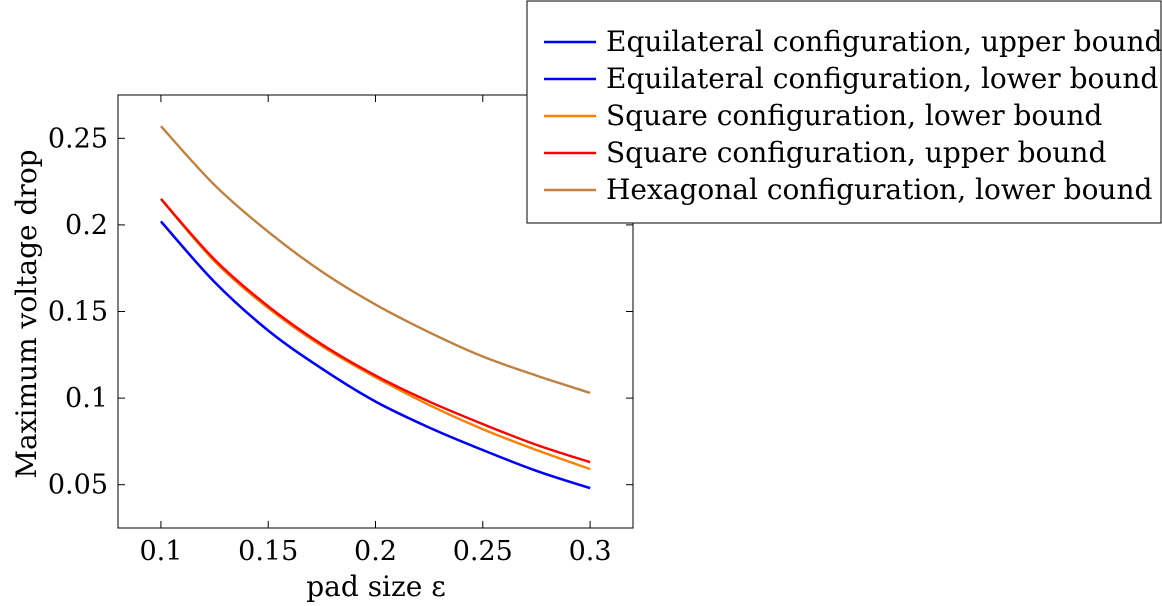  Describe the element at coordinates (882, 78) in the screenshot. I see `legend-label-2: Equilateral configuration, lower bound` at that location.